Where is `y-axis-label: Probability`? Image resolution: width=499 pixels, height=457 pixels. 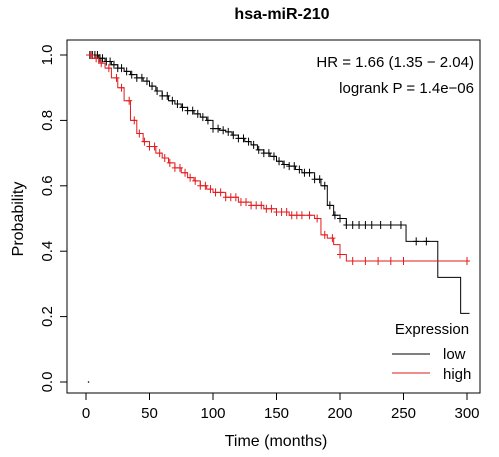
y-axis-label: Probability is located at coordinates (18, 219).